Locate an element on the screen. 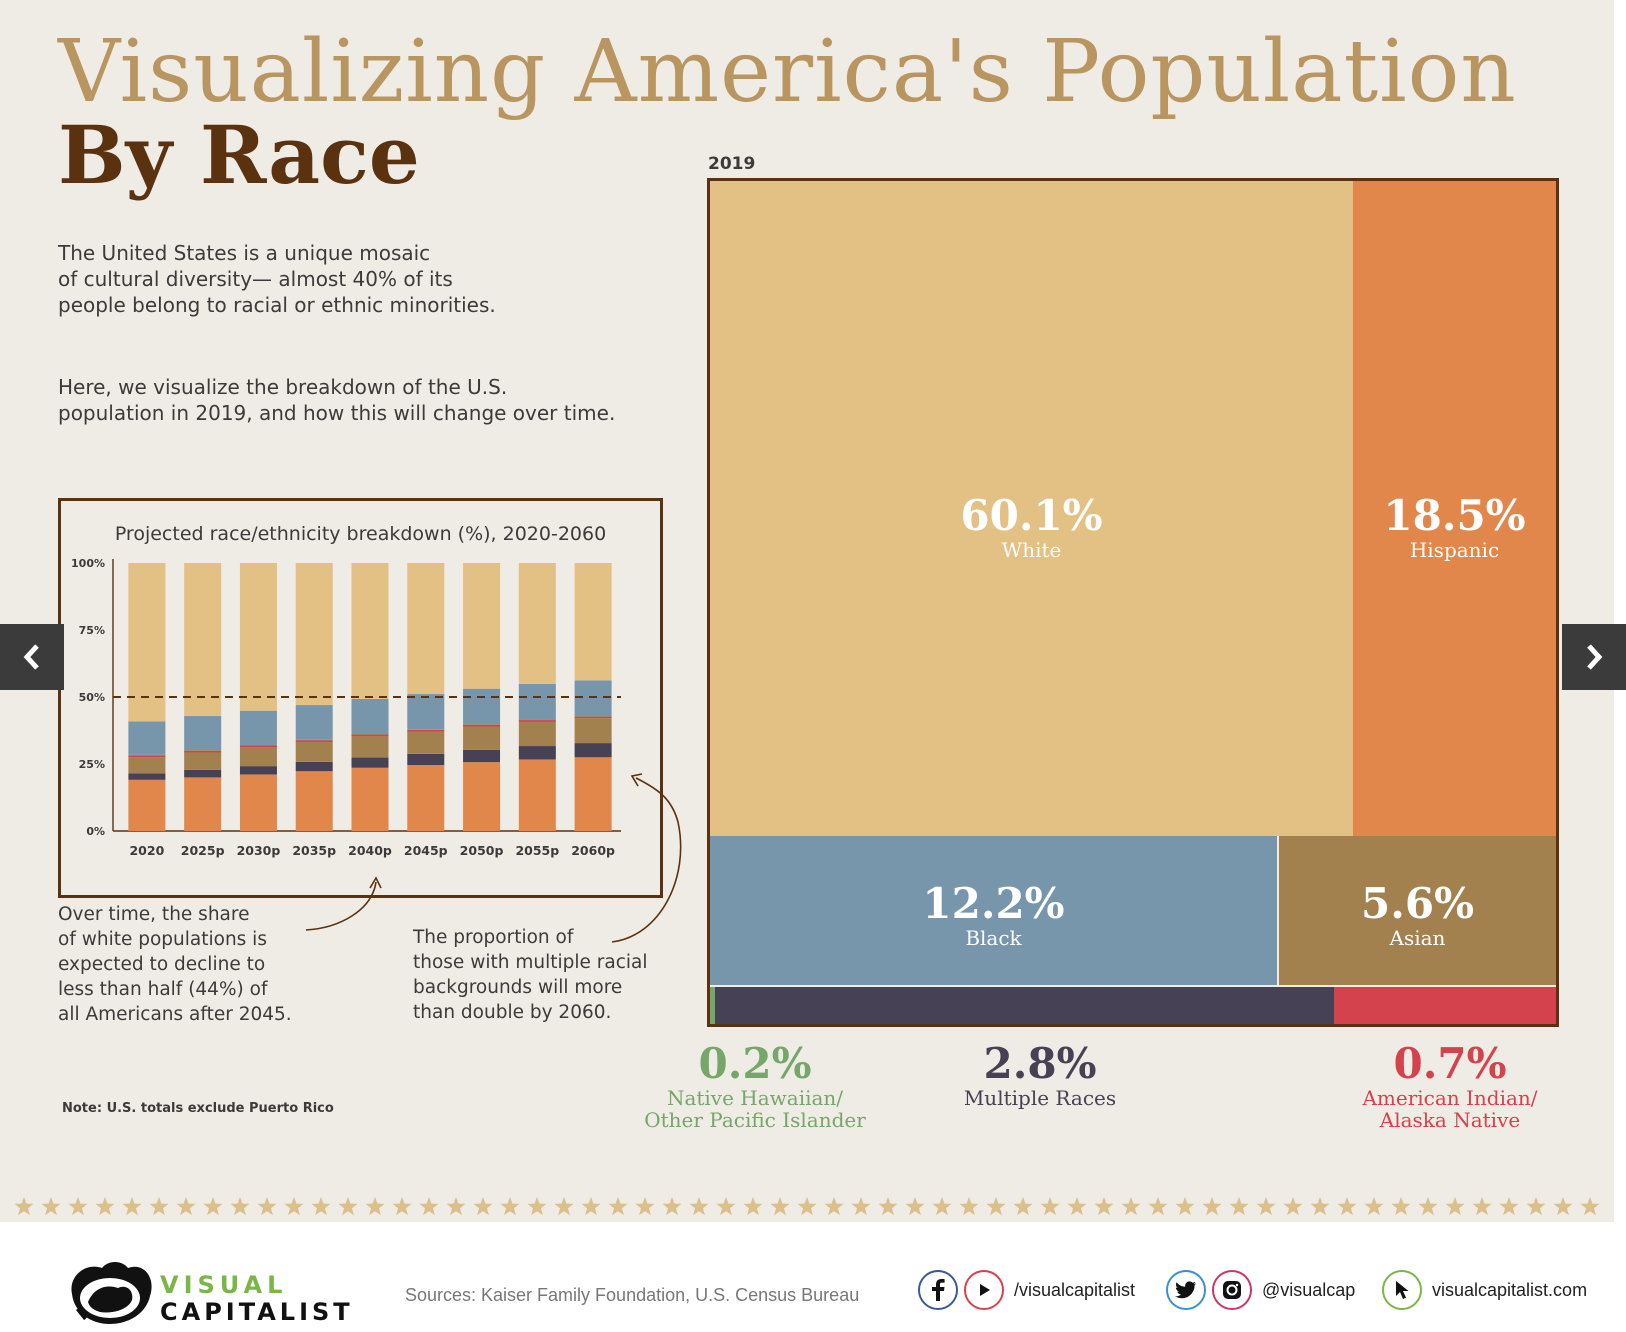 This screenshot has height=1332, width=1626. website-url: visualcapitalist.com is located at coordinates (1510, 1289).